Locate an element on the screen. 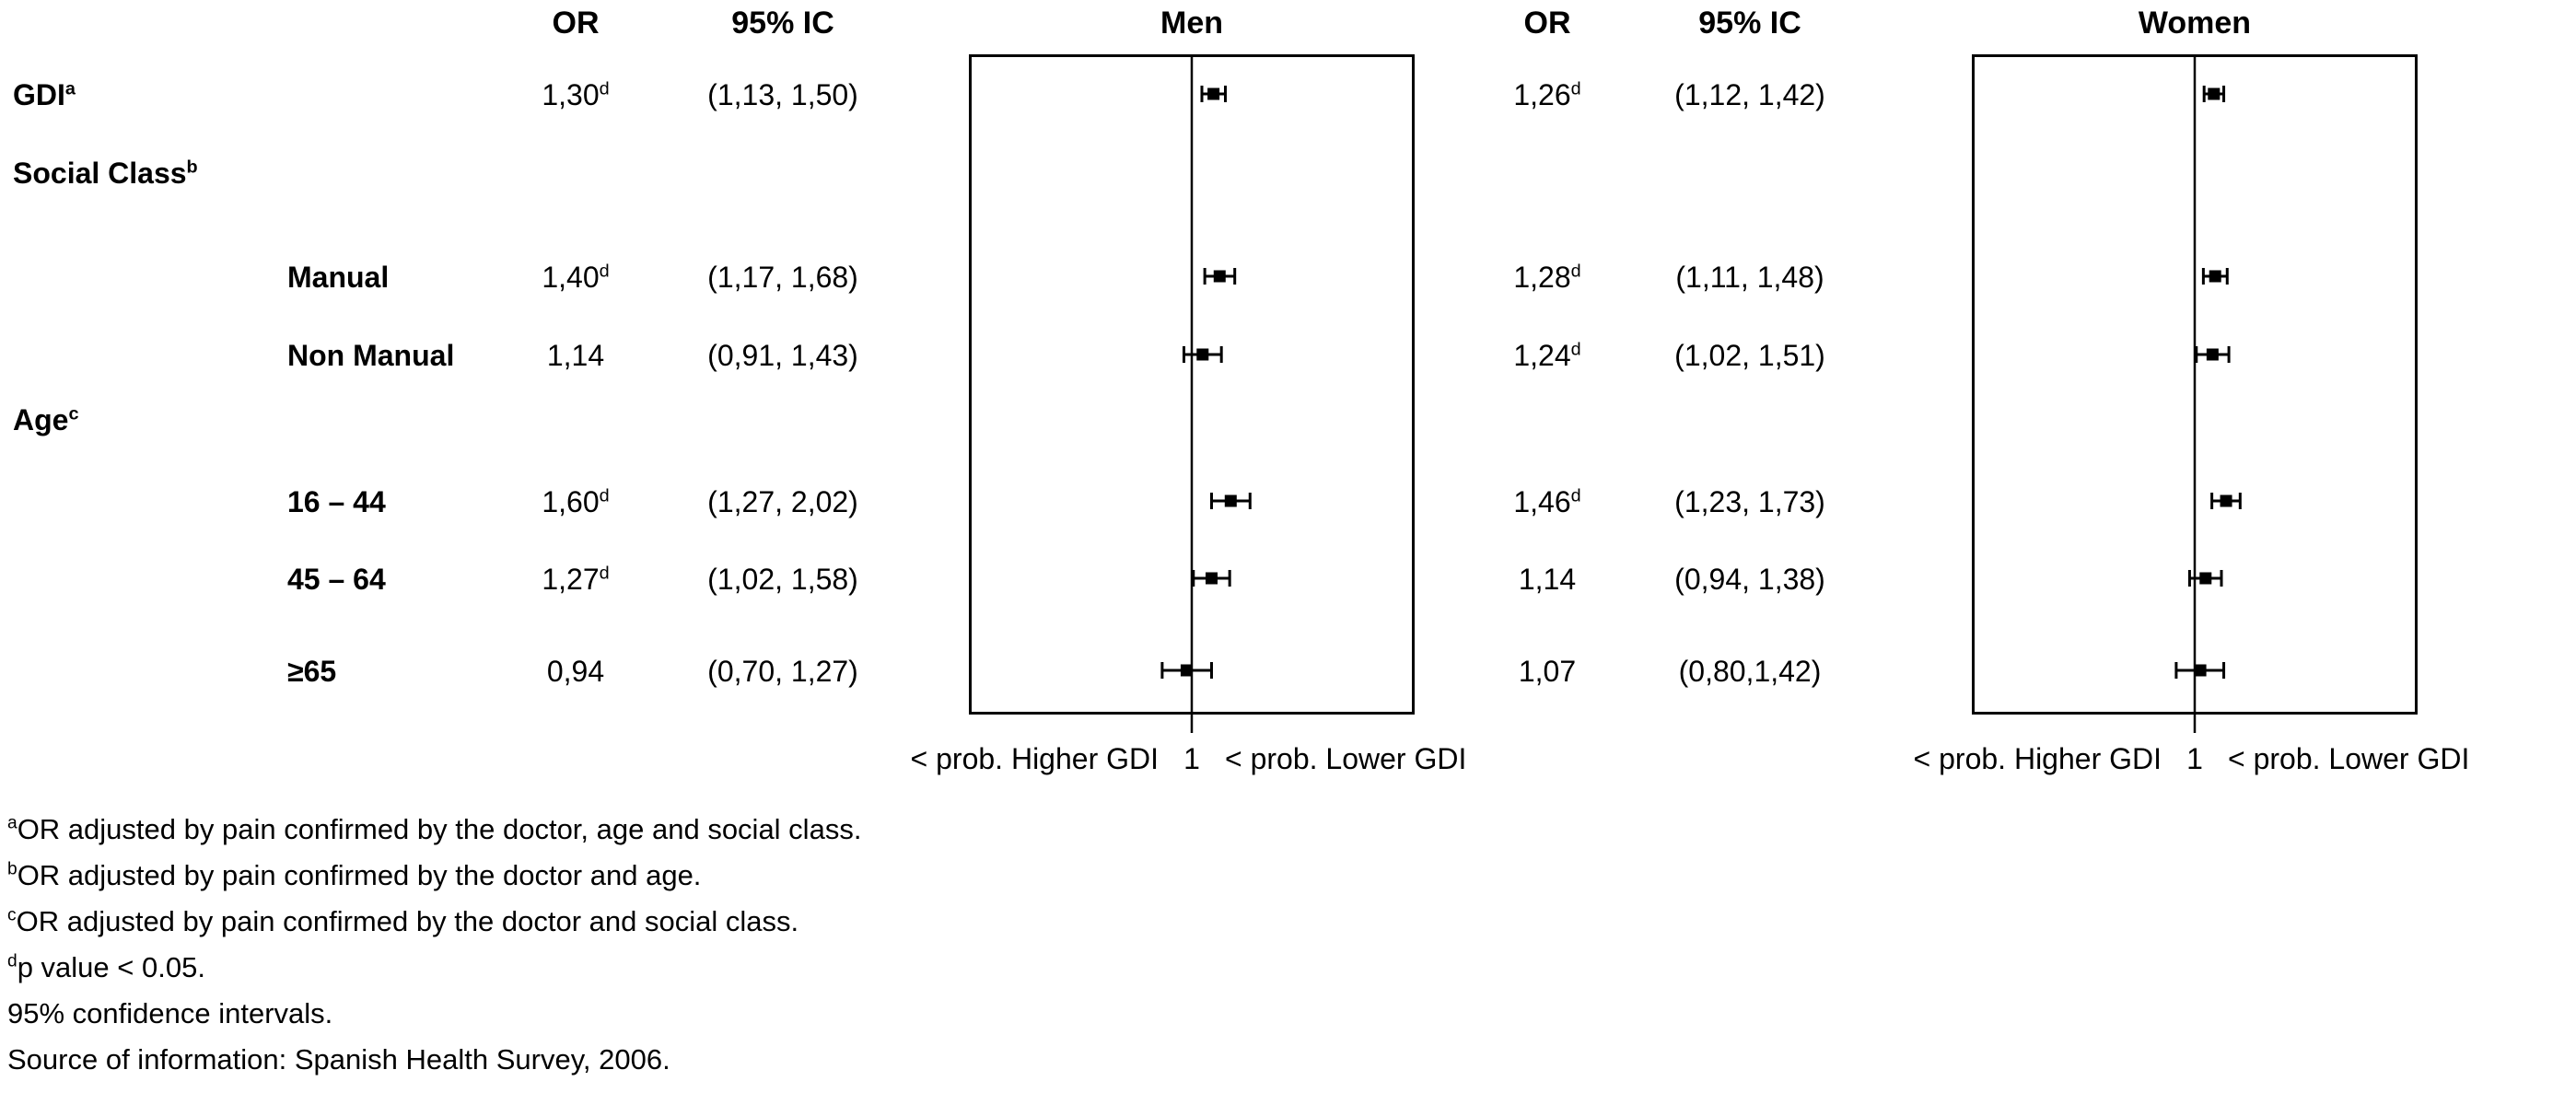 The width and height of the screenshot is (2576, 1093). women-axis-label-right: < prob. Lower GDI is located at coordinates (2349, 758).